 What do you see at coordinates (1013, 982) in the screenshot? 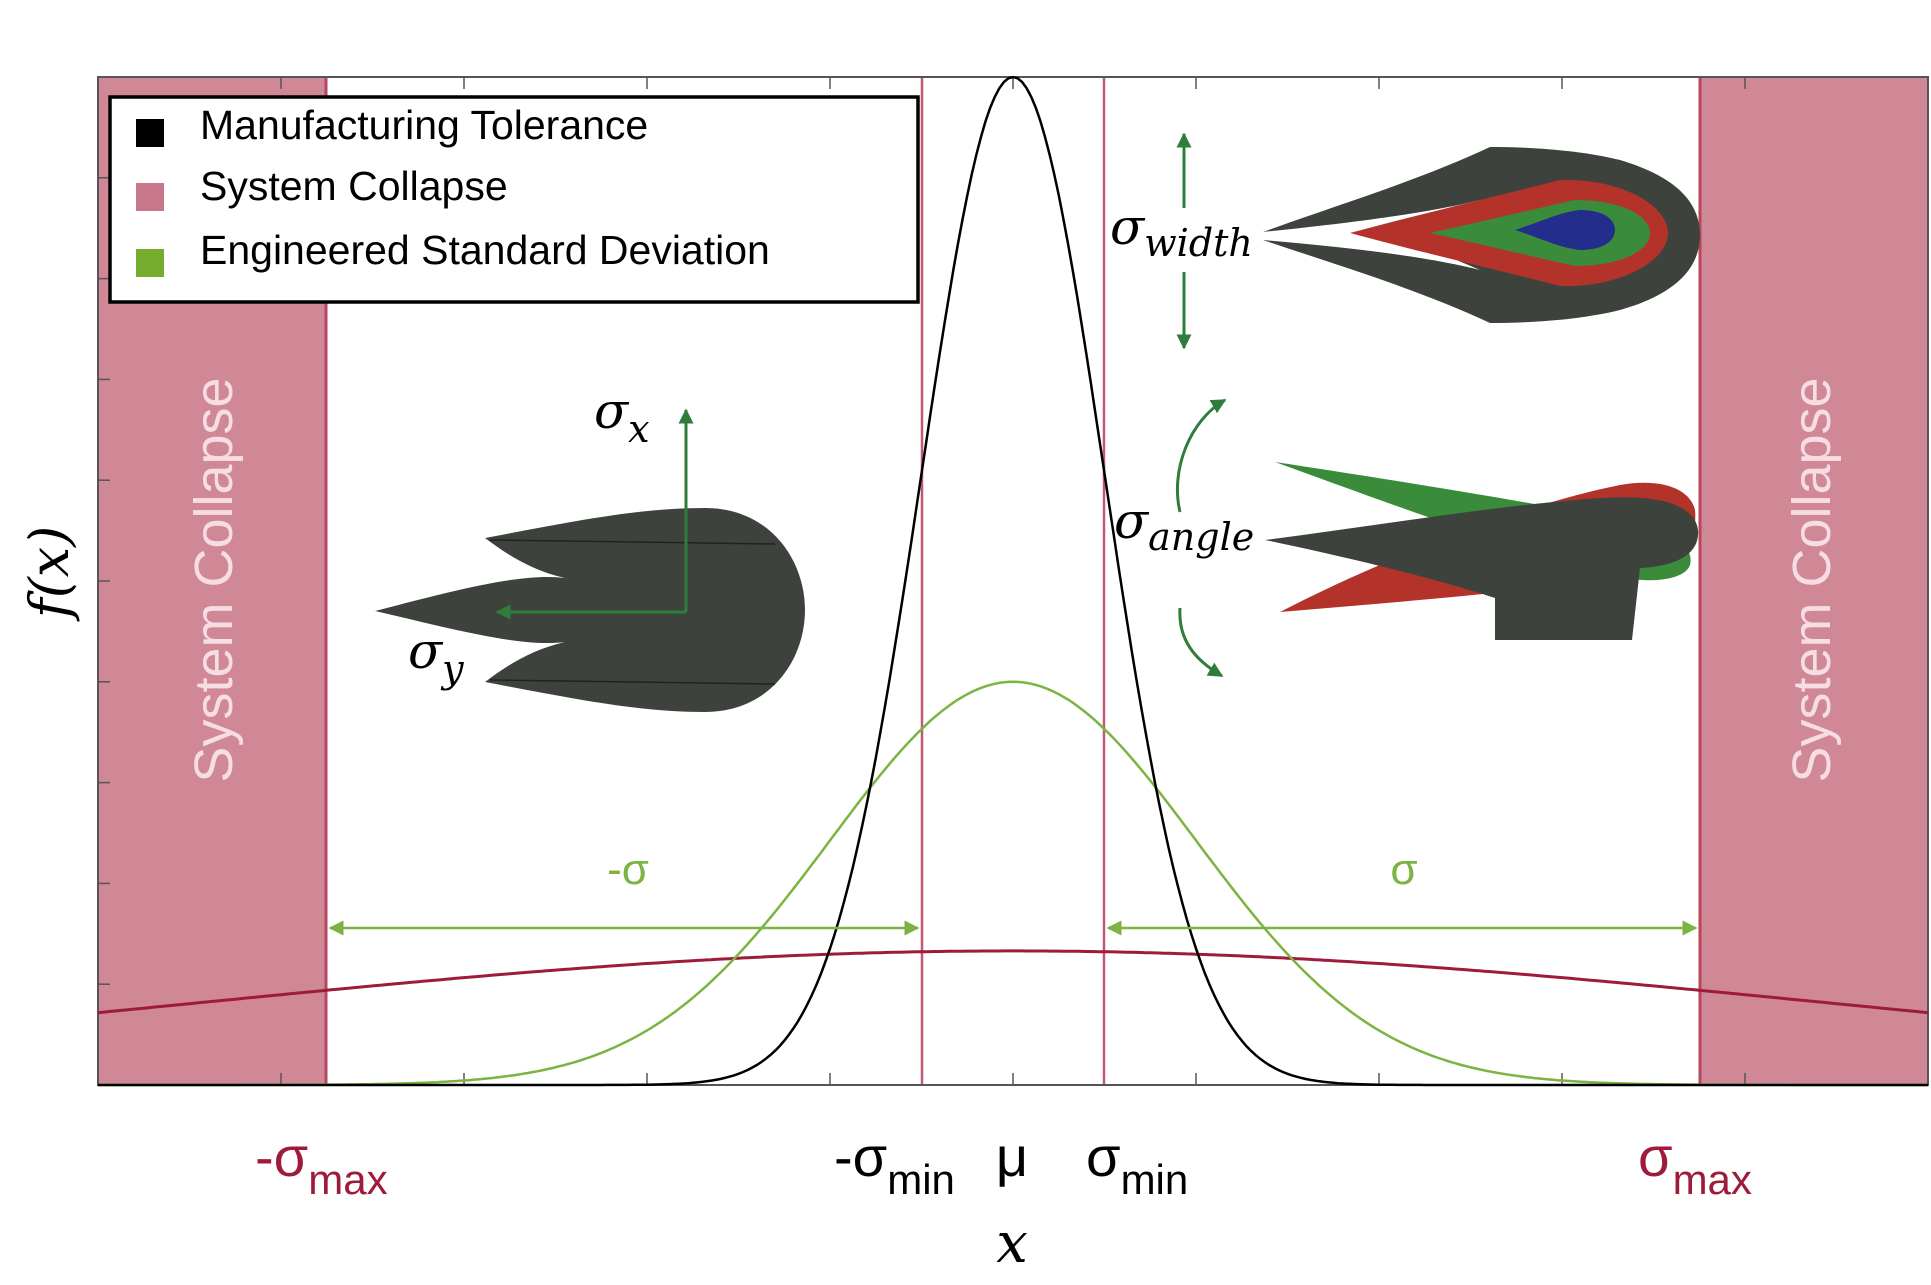
I see `series-line-collapse` at bounding box center [1013, 982].